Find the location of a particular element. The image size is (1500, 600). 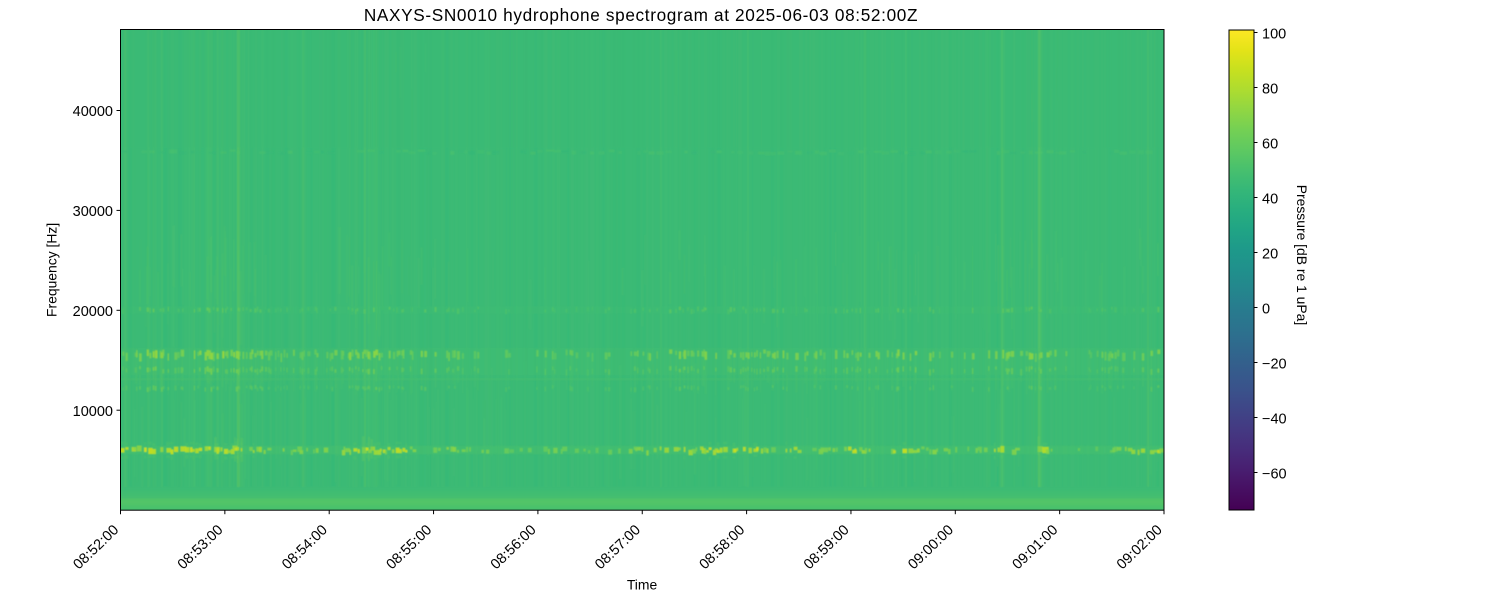

svg-text: 0 is located at coordinates (1266, 310).